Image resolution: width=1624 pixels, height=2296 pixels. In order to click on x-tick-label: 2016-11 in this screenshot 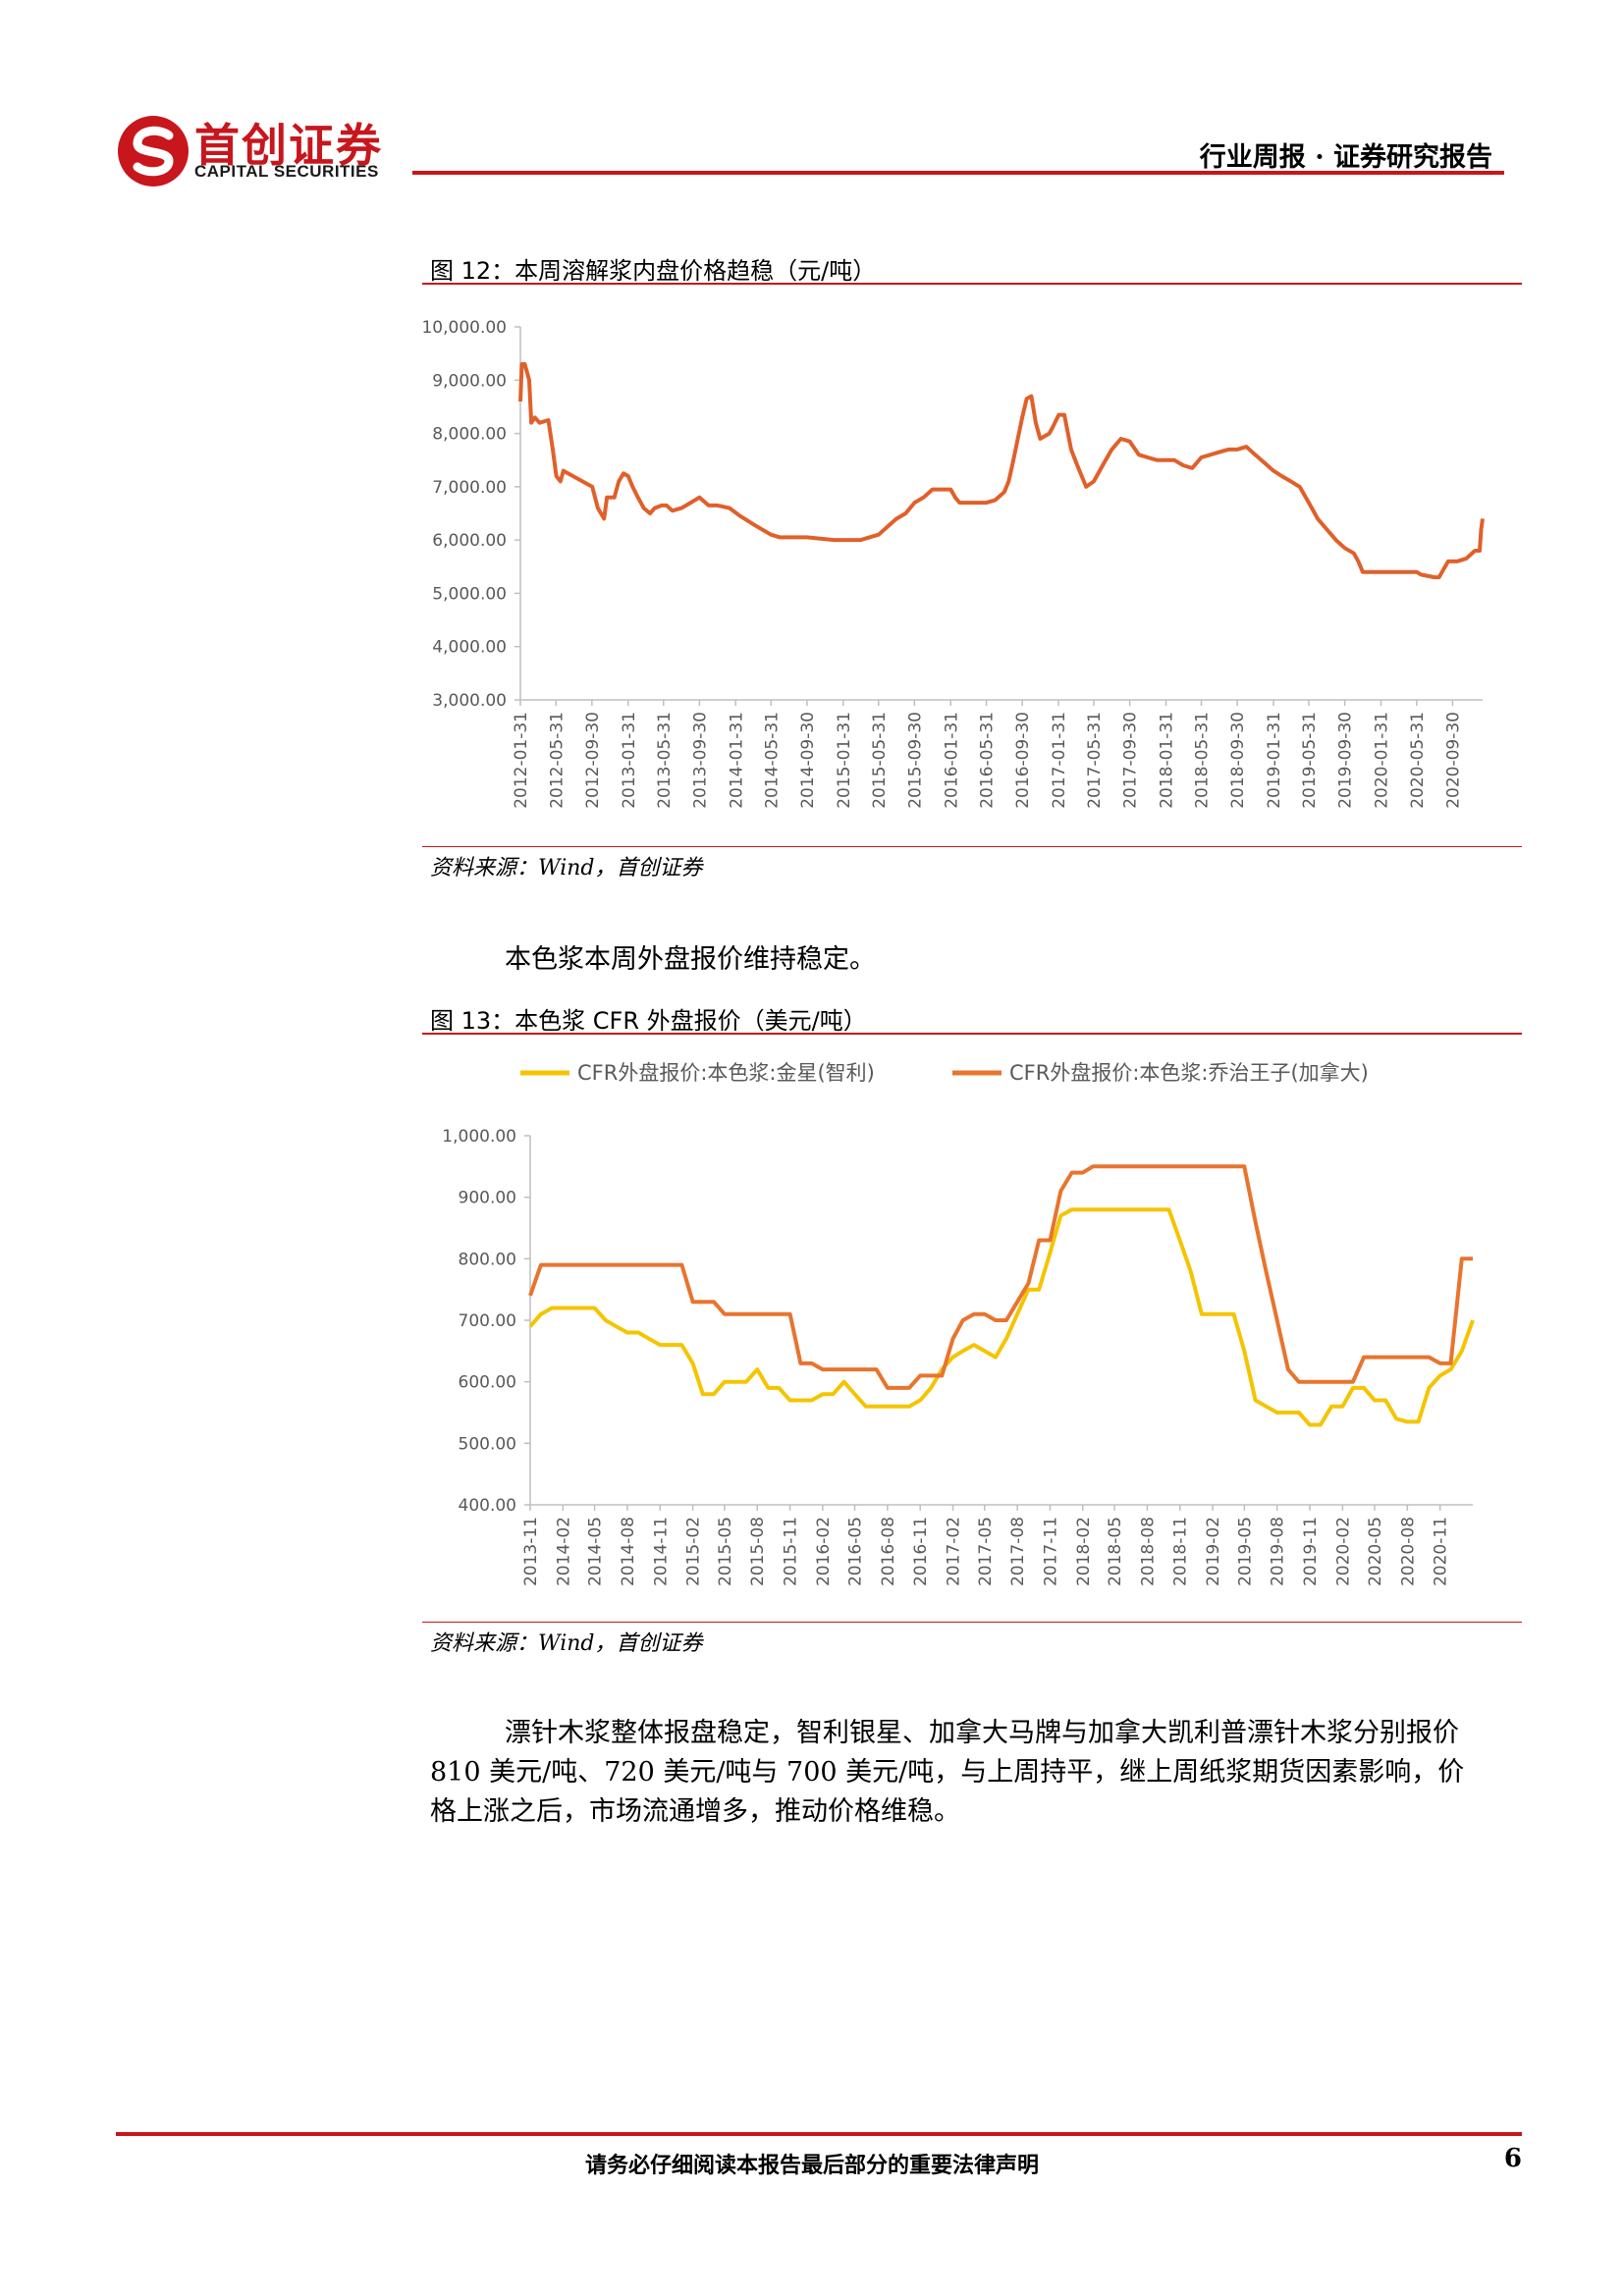, I will do `click(921, 1552)`.